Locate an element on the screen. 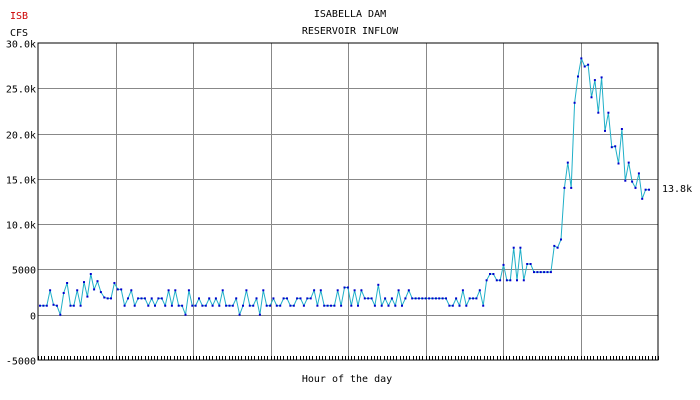  y-tick-label: 15.0k is located at coordinates (21, 181).